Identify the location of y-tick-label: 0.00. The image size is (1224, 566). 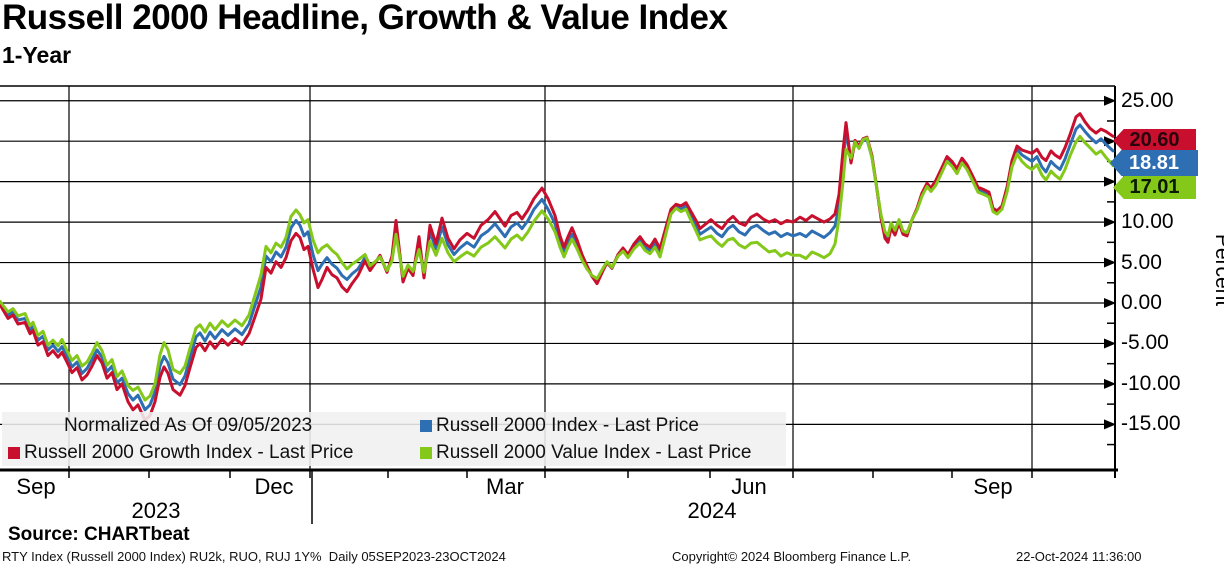
(1141, 302).